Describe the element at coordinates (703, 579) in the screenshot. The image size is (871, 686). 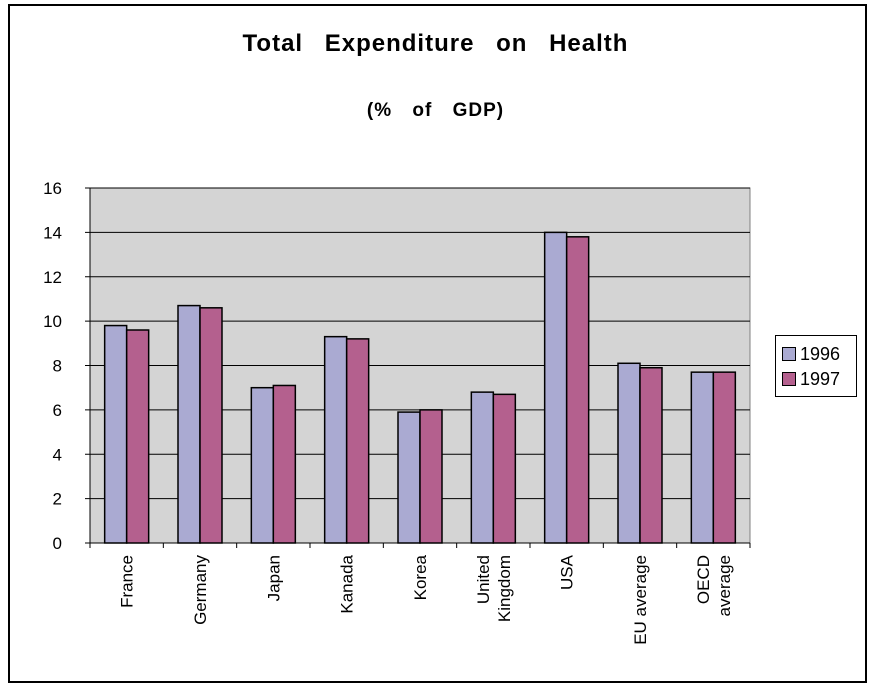
I see `x-tick-label-line: OECD` at that location.